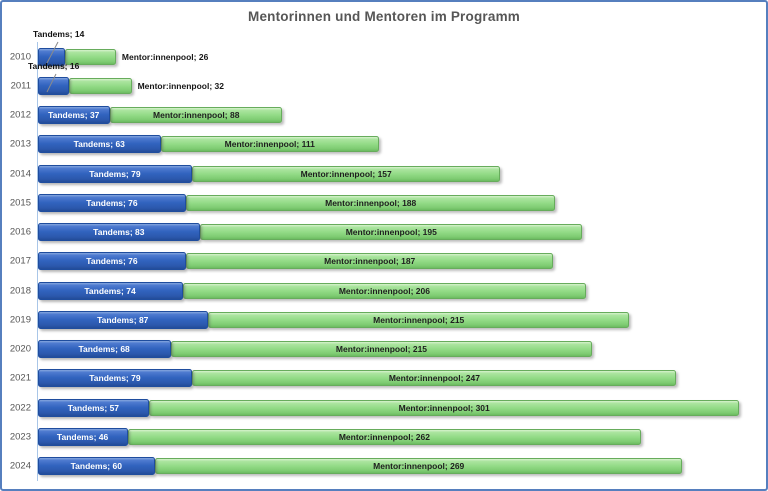 The height and width of the screenshot is (491, 768). What do you see at coordinates (90, 56) in the screenshot?
I see `bar-mentorpool-2010` at bounding box center [90, 56].